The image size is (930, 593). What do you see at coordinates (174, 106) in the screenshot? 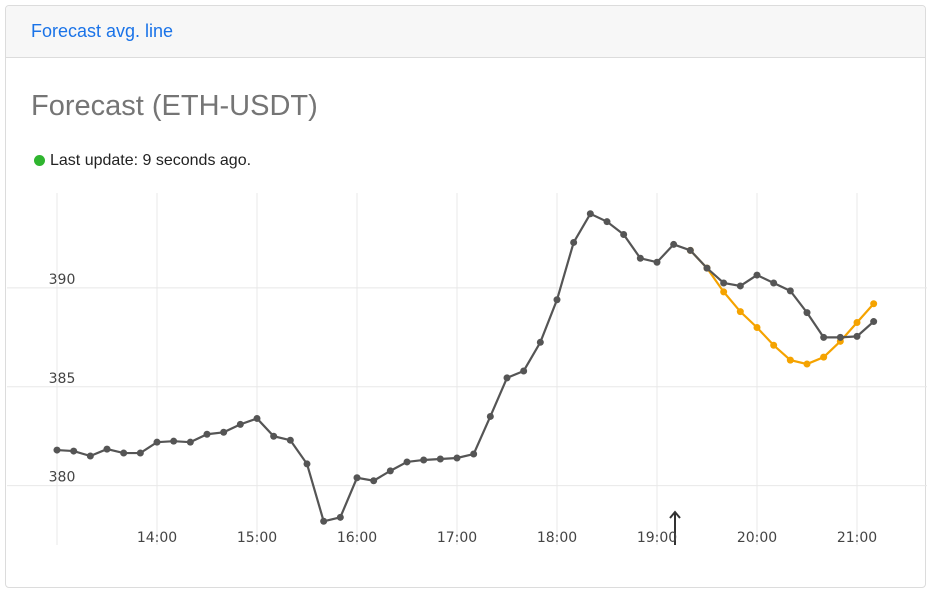
I see `heading: Forecast (ETH-USDT)` at bounding box center [174, 106].